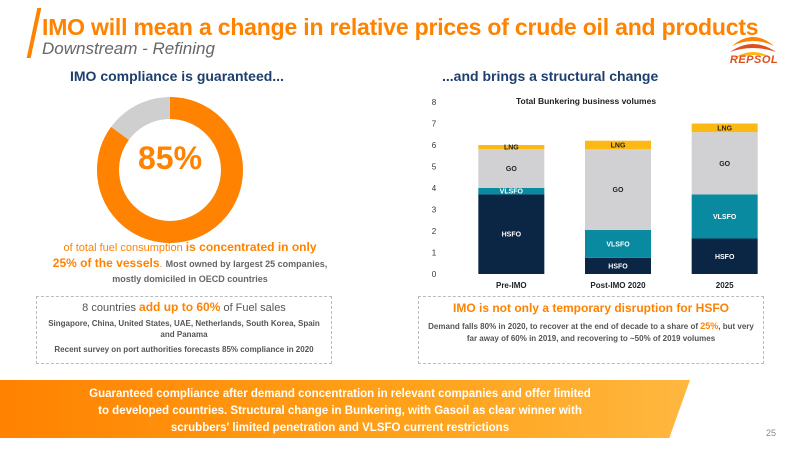 The width and height of the screenshot is (800, 450). I want to click on desc-text: in only, so click(295, 247).